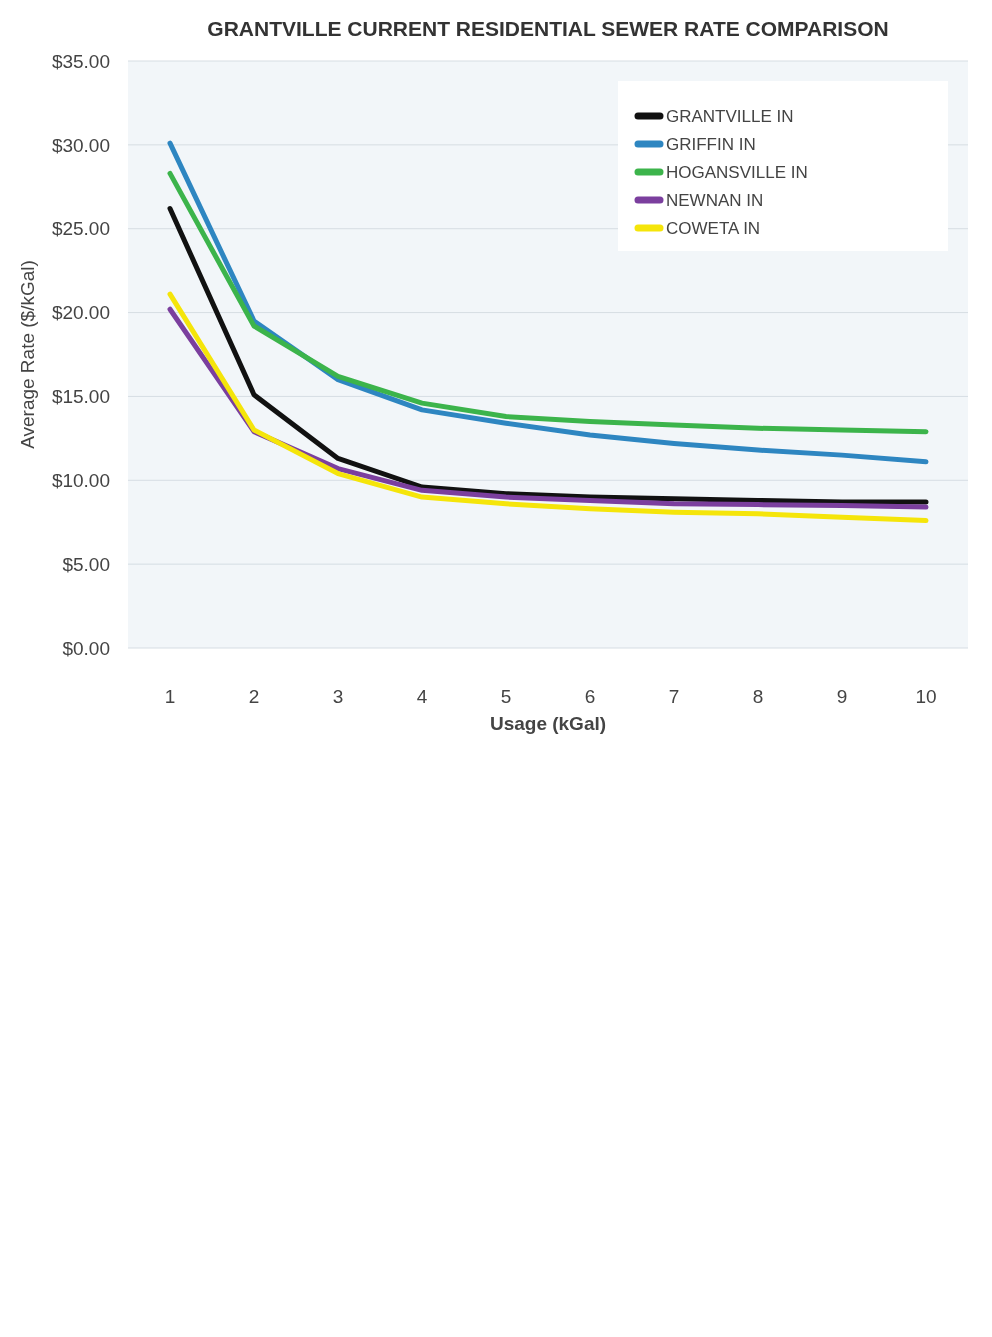 This screenshot has width=992, height=1337. I want to click on x-tick-label: 10, so click(926, 696).